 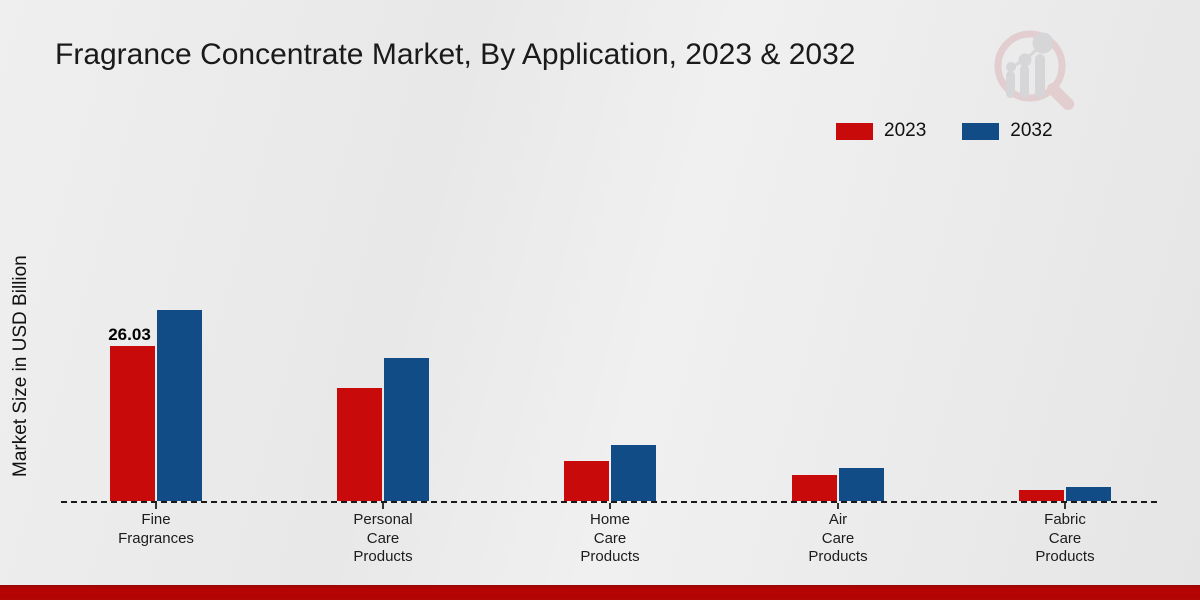 I want to click on x-axis-category-label: Fine Fragrances, so click(x=156, y=529).